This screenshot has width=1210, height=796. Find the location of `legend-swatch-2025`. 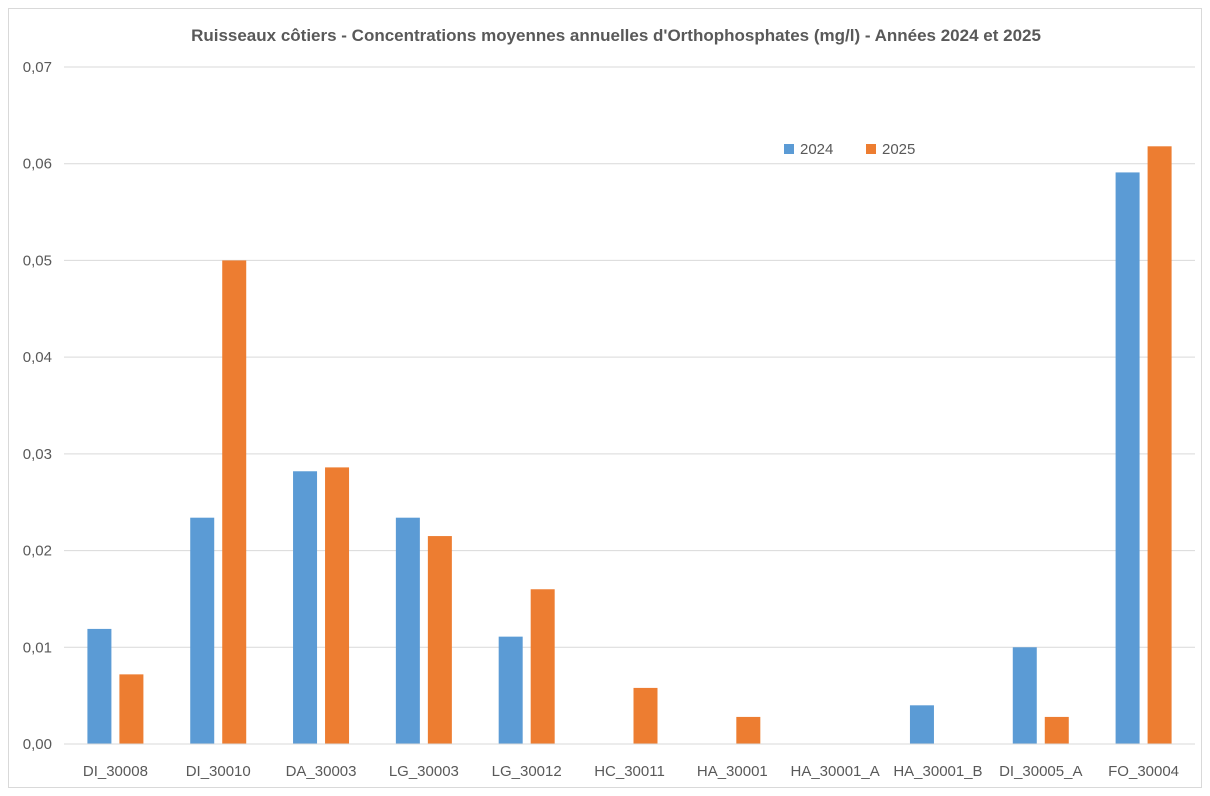

legend-swatch-2025 is located at coordinates (871, 149).